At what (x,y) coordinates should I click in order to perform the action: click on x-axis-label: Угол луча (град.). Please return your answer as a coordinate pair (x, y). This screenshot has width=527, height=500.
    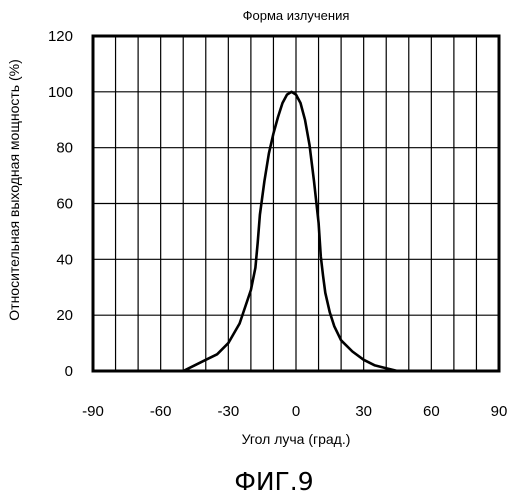
    Looking at the image, I should click on (296, 439).